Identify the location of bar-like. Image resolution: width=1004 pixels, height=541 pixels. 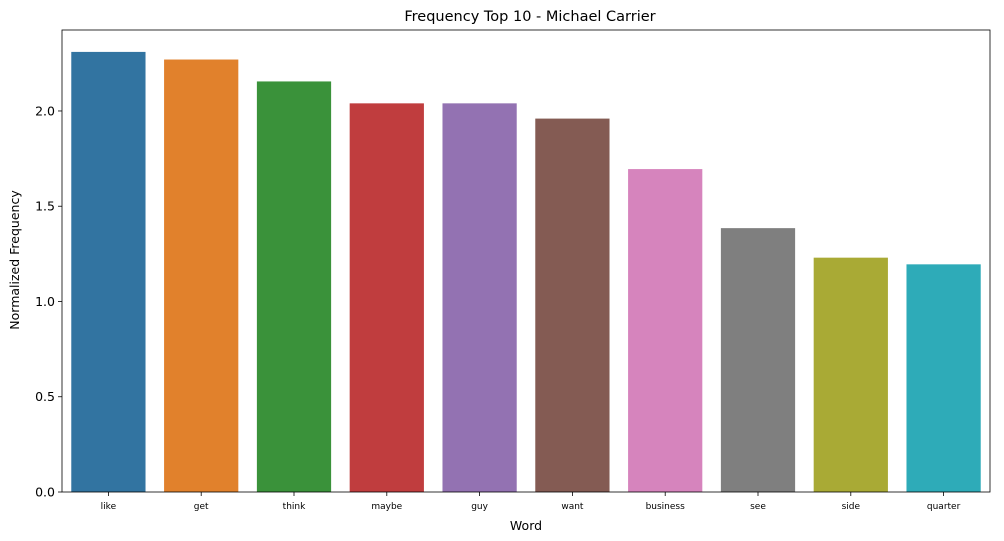
(108, 272).